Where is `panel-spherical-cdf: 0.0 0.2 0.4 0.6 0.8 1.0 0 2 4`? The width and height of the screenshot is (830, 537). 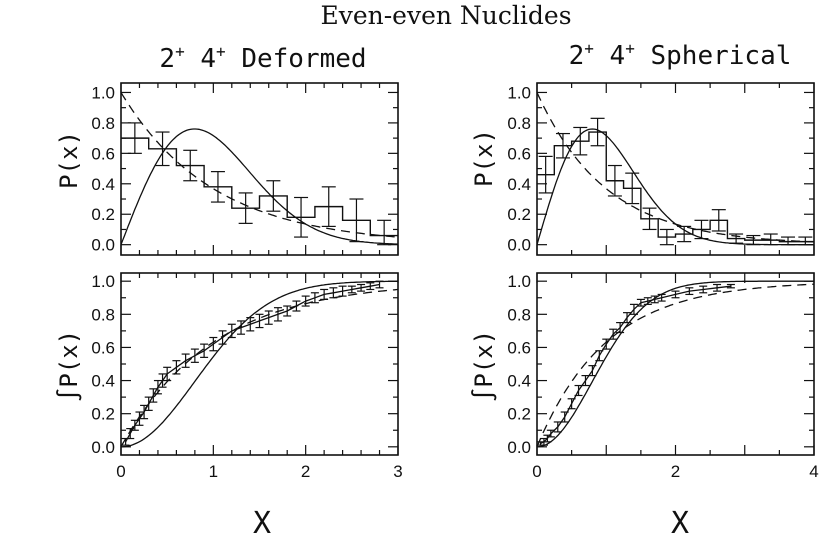
panel-spherical-cdf: 0.0 0.2 0.4 0.6 0.8 1.0 0 2 4 is located at coordinates (662, 376).